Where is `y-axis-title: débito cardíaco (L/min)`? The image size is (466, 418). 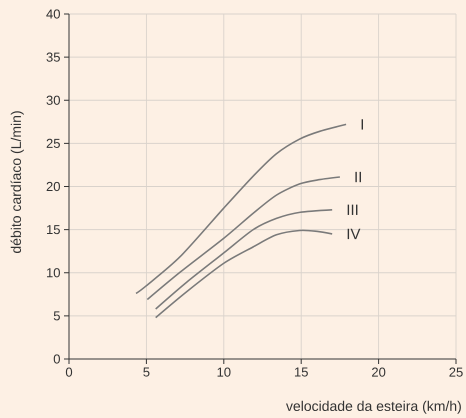
y-axis-title: débito cardíaco (L/min) is located at coordinates (17, 182).